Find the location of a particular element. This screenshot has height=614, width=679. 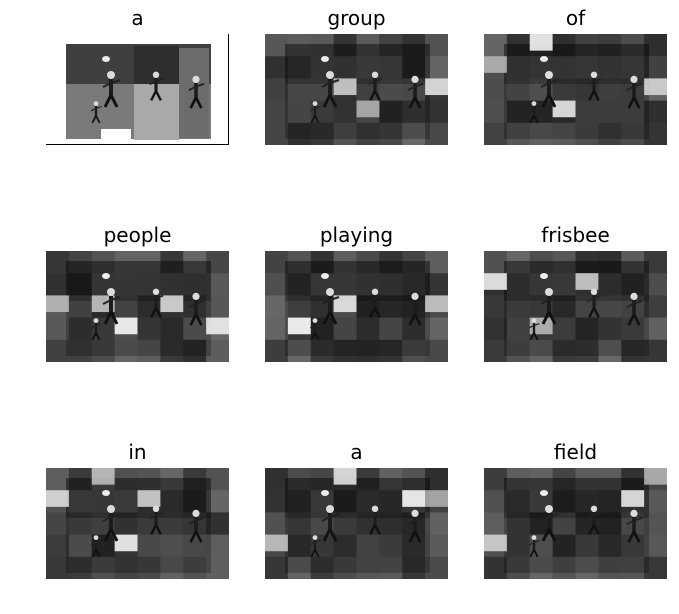

panel-word-title: field is located at coordinates (575, 452).